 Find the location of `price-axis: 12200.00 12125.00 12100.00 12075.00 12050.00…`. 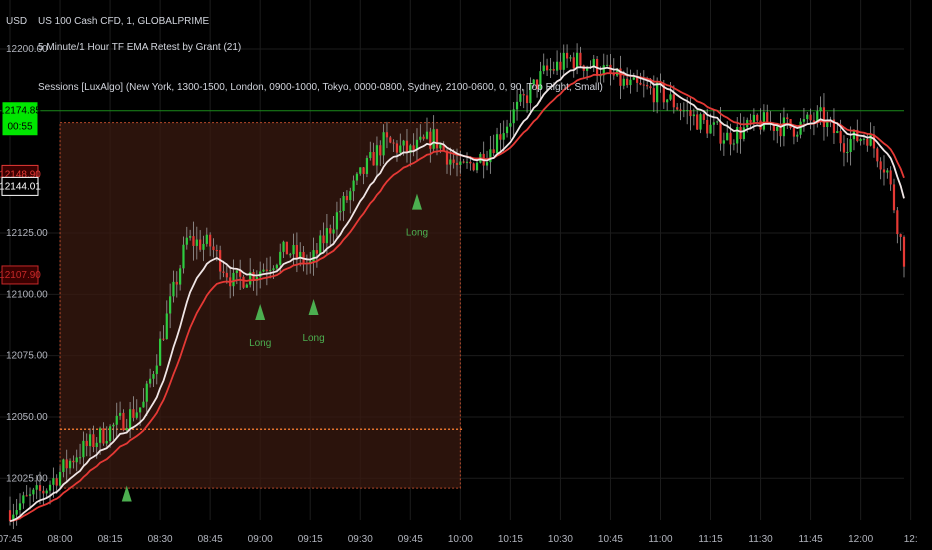

price-axis: 12200.00 12125.00 12100.00 12075.00 12050.00… is located at coordinates (27, 264).